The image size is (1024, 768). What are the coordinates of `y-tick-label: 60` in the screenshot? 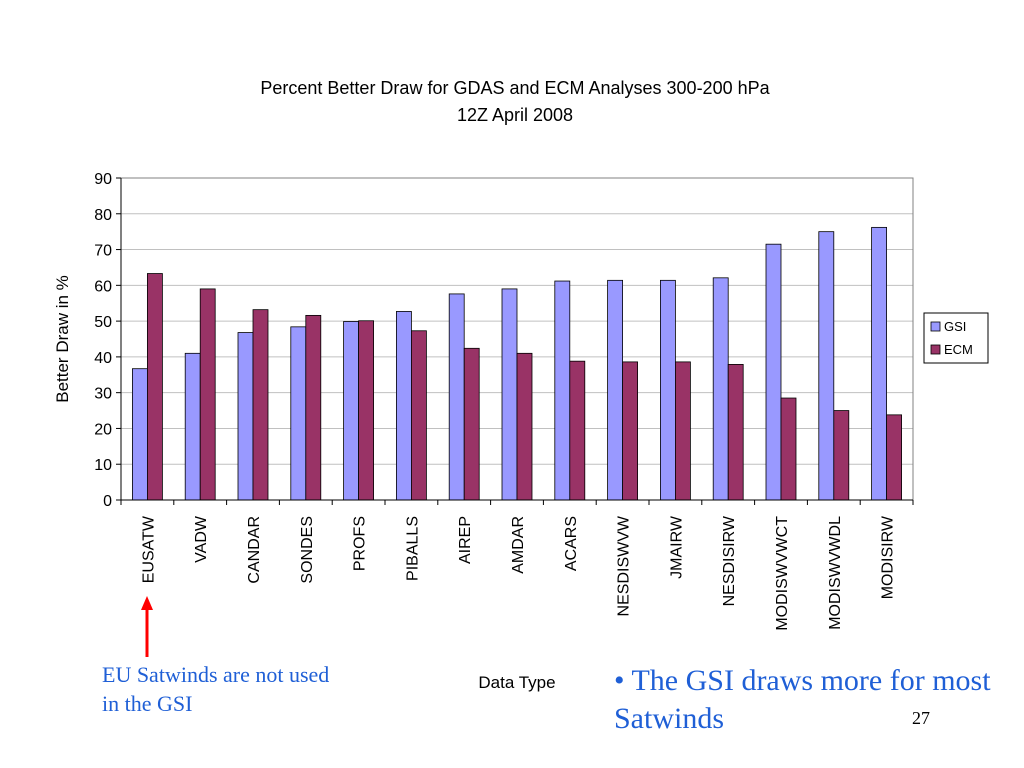 It's located at (103, 286).